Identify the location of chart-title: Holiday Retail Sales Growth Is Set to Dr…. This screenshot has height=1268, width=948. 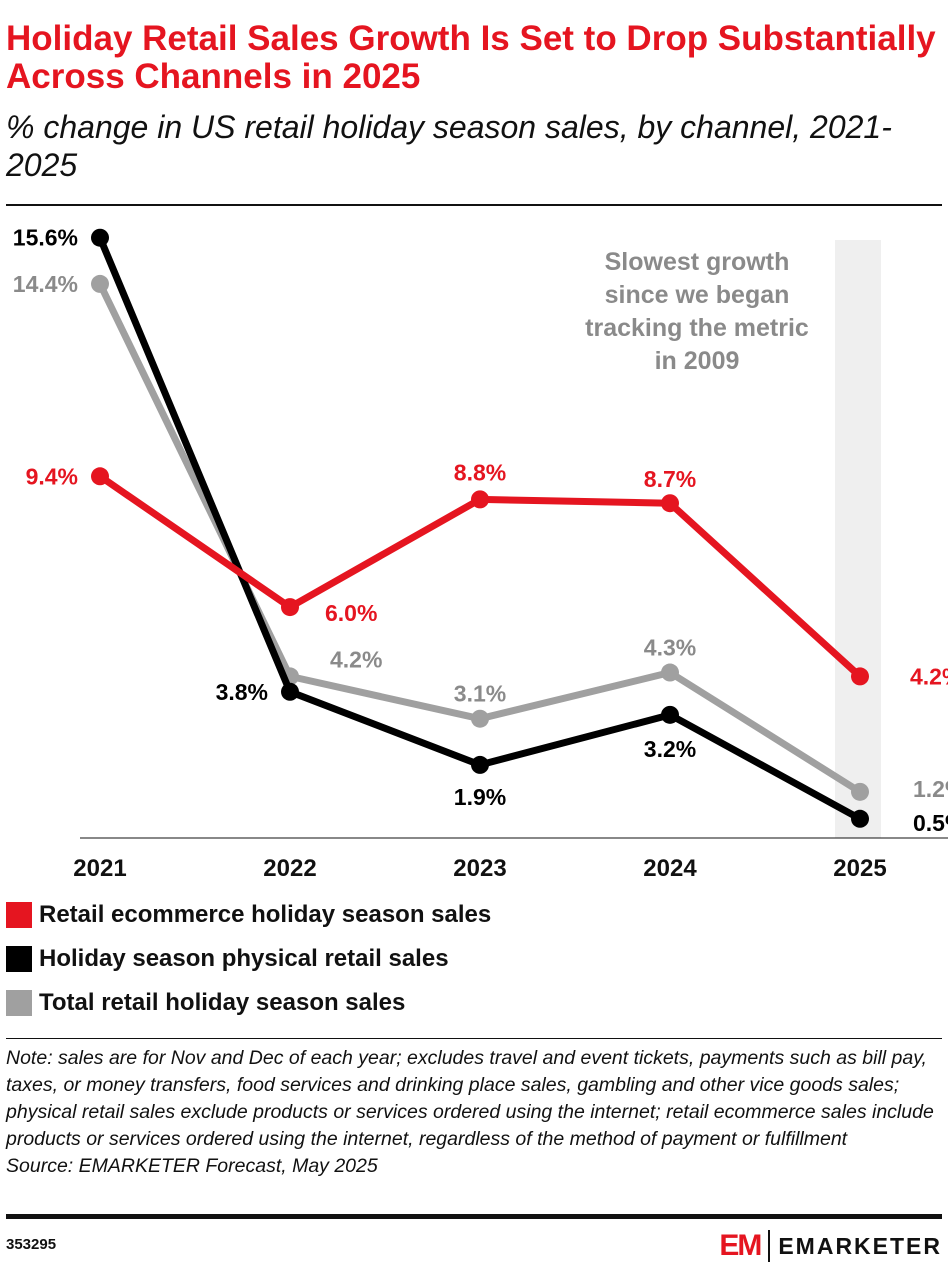
(471, 57).